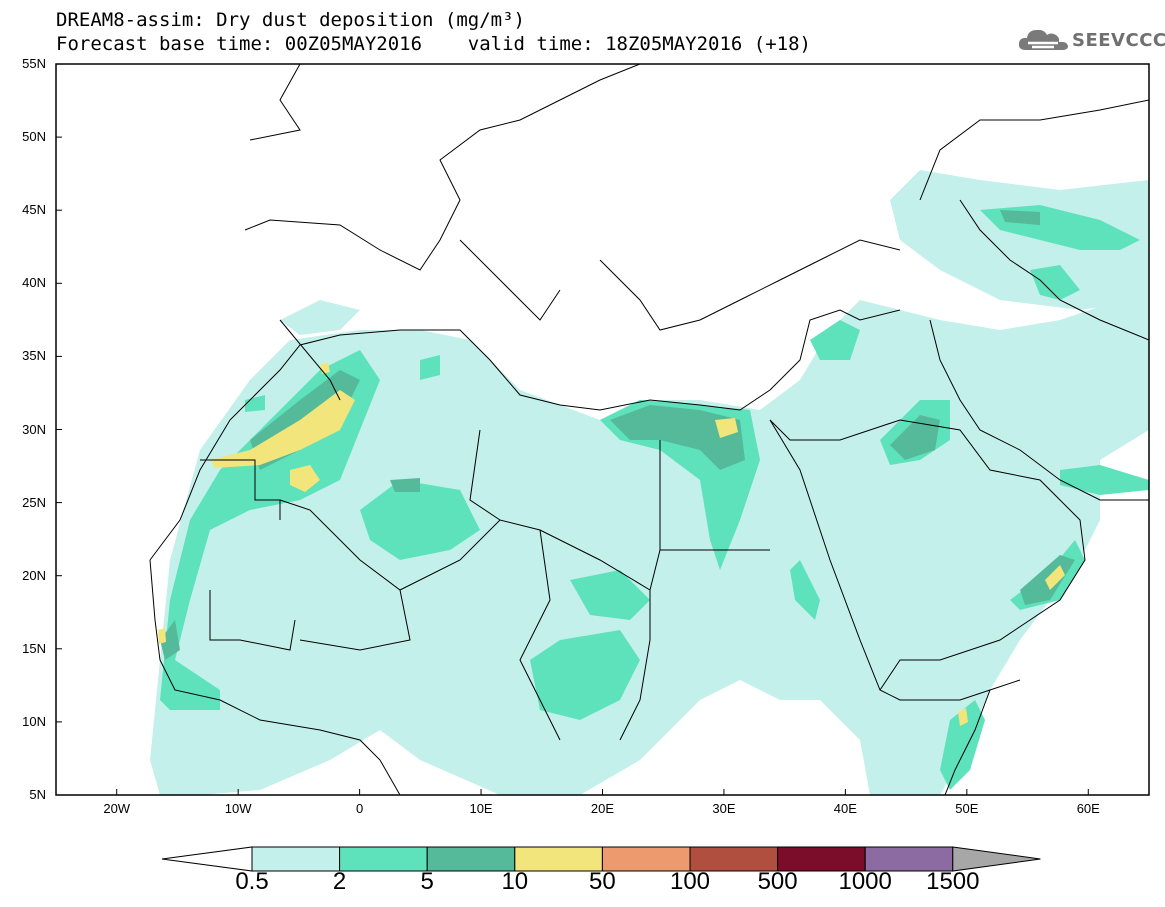 The image size is (1165, 907). Describe the element at coordinates (339, 881) in the screenshot. I see `colorbar-label: 2` at that location.